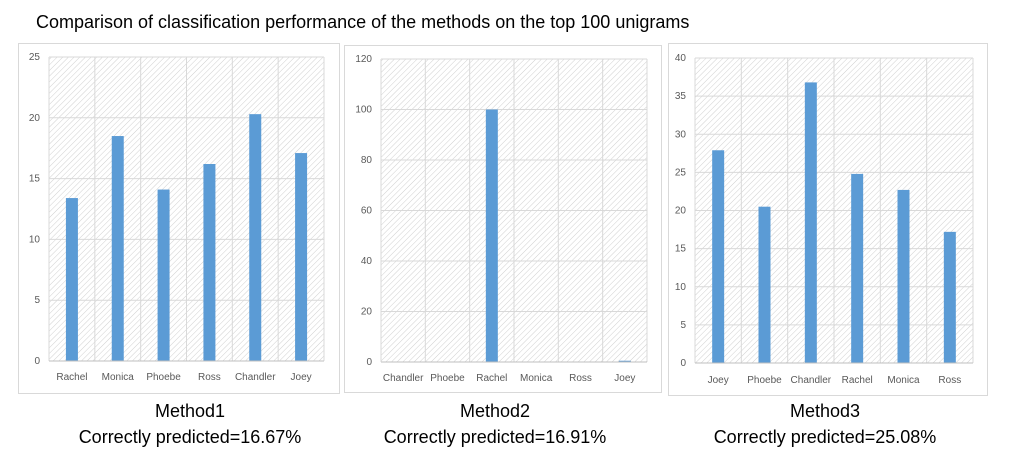 The height and width of the screenshot is (466, 1018). What do you see at coordinates (35, 118) in the screenshot?
I see `method1-ytick-label: 20` at bounding box center [35, 118].